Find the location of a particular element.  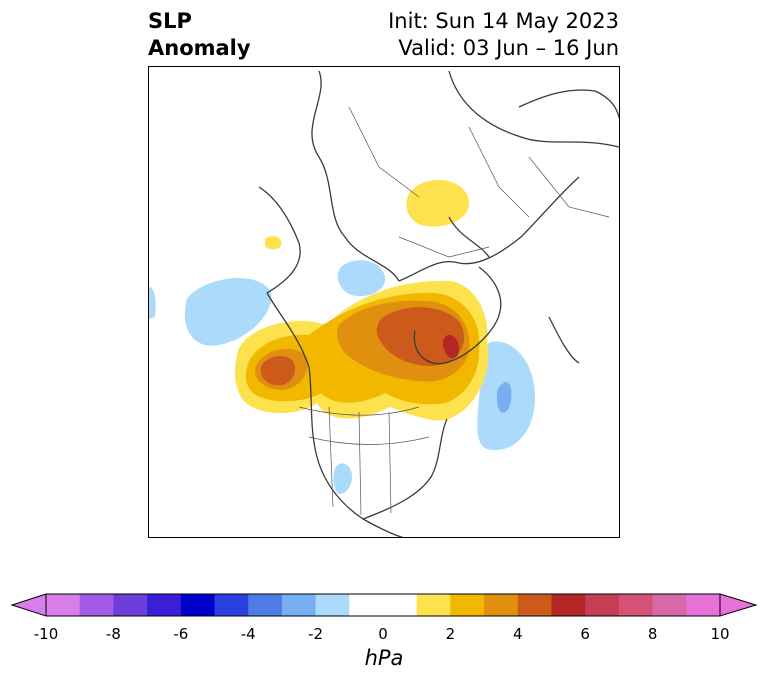

anomaly-greenland-core is located at coordinates (450, 346).